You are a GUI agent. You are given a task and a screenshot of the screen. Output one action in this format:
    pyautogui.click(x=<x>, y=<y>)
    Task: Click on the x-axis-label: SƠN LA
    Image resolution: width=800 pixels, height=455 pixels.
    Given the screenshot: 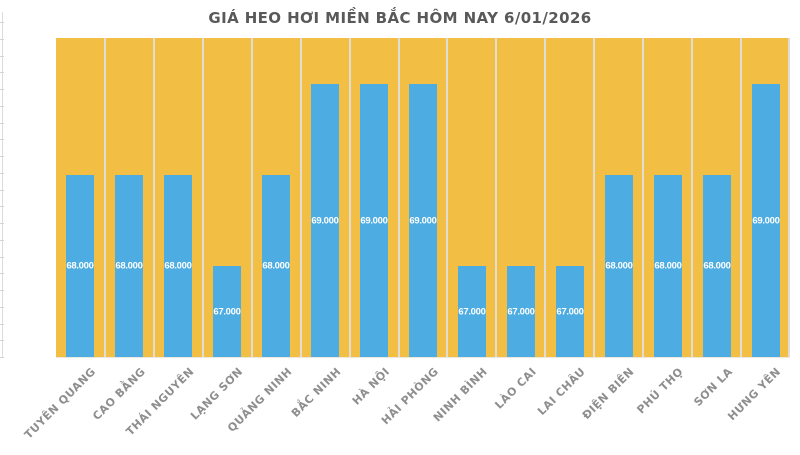 What is the action you would take?
    pyautogui.click(x=712, y=387)
    